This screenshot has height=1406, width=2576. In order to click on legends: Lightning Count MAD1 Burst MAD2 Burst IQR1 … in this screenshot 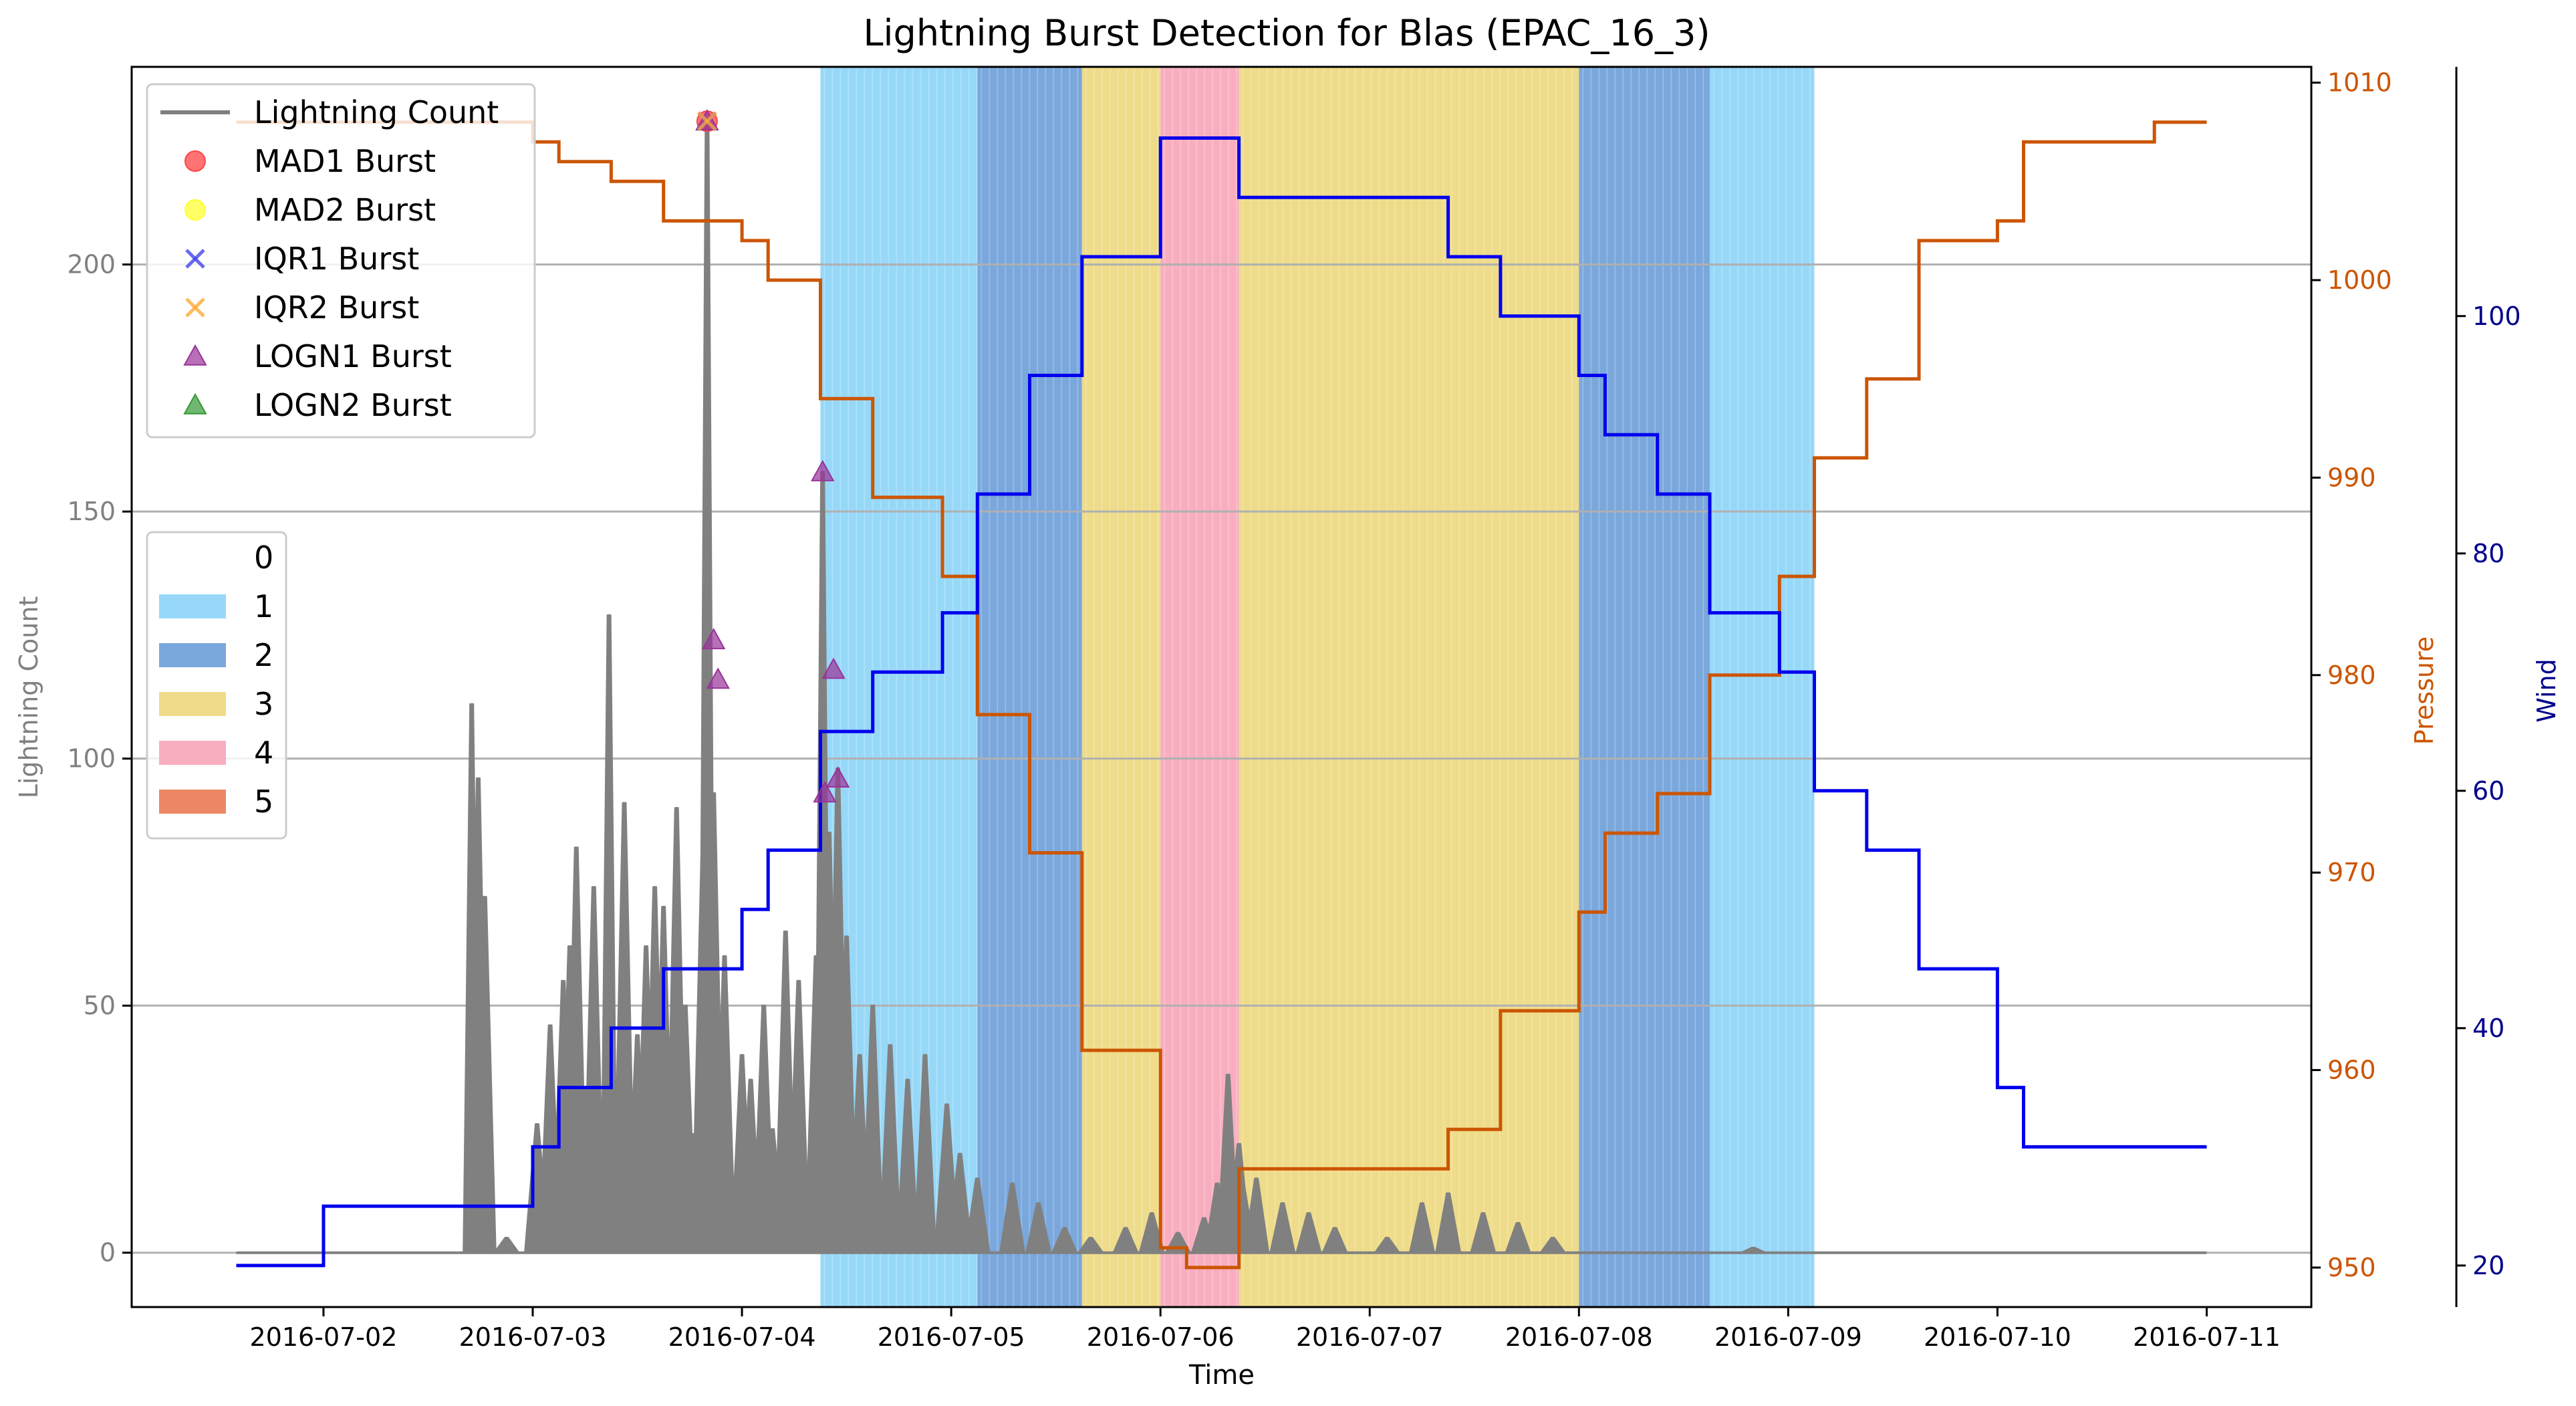, I will do `click(341, 461)`.